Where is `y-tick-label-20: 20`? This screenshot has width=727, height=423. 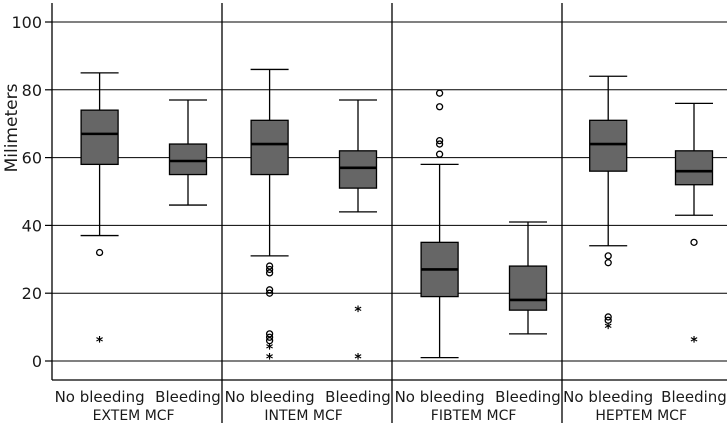
y-tick-label-20: 20 is located at coordinates (32, 293).